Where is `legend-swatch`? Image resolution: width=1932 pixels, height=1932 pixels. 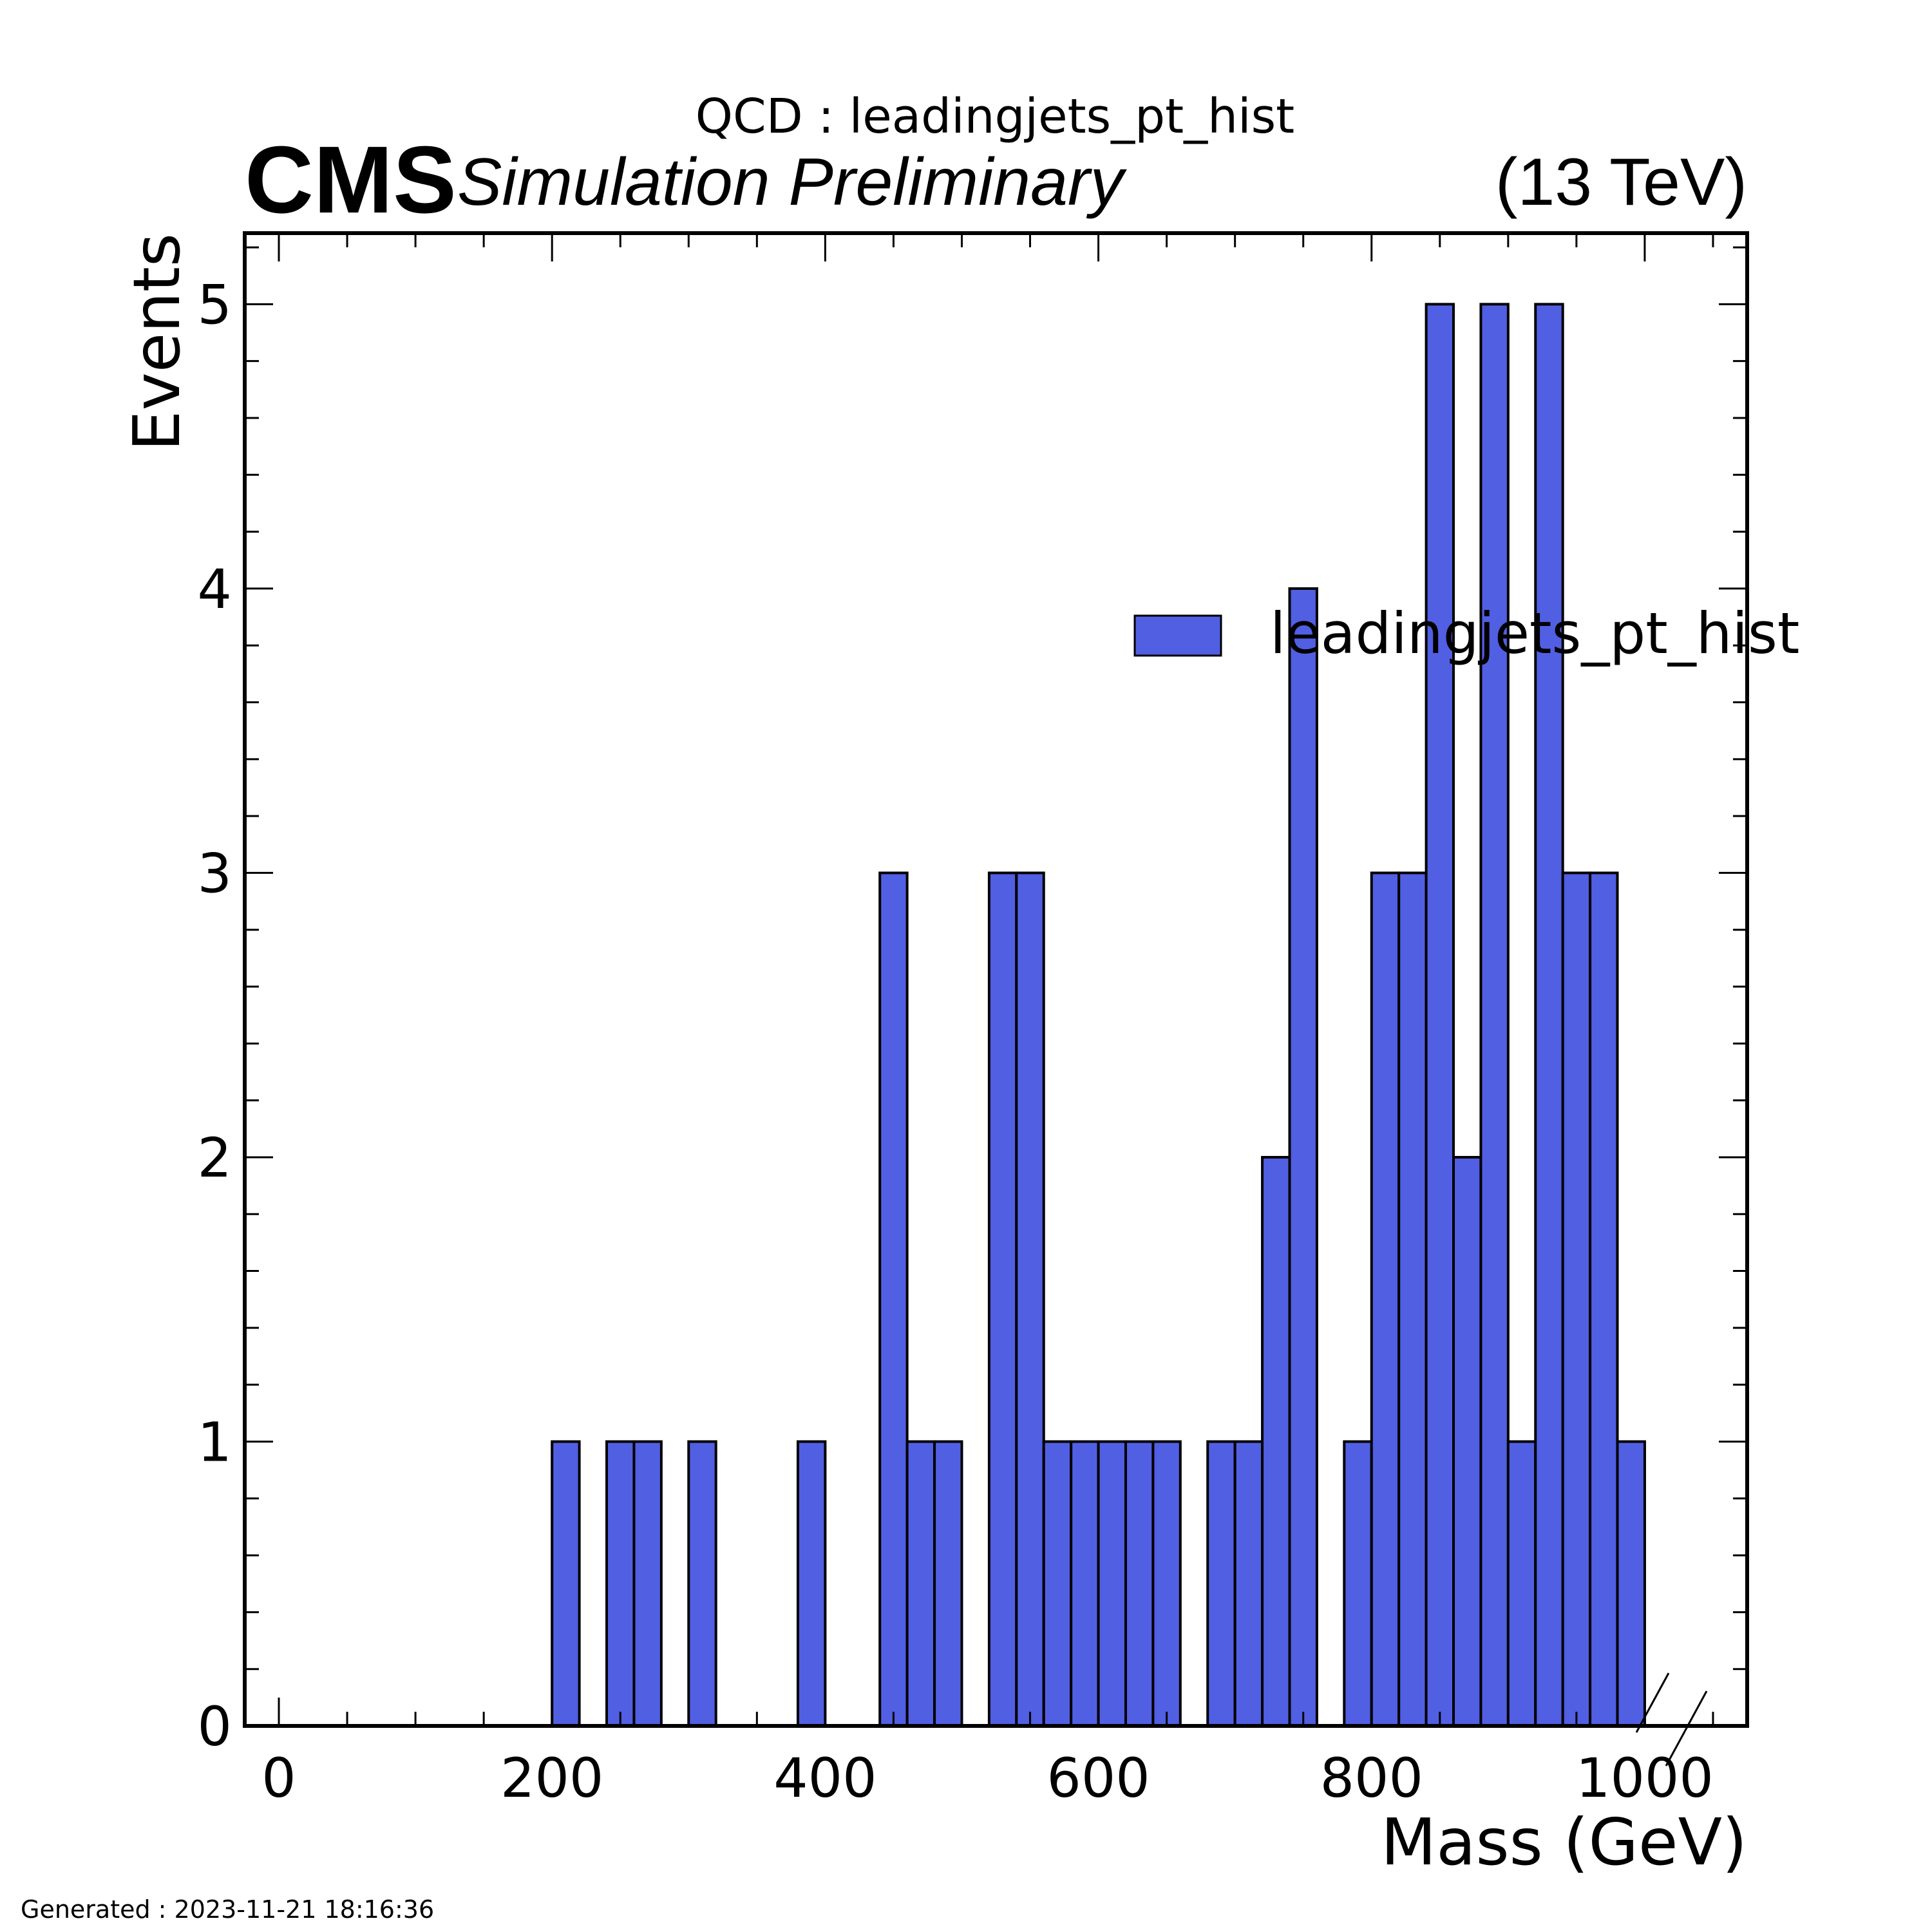
legend-swatch is located at coordinates (1177, 635).